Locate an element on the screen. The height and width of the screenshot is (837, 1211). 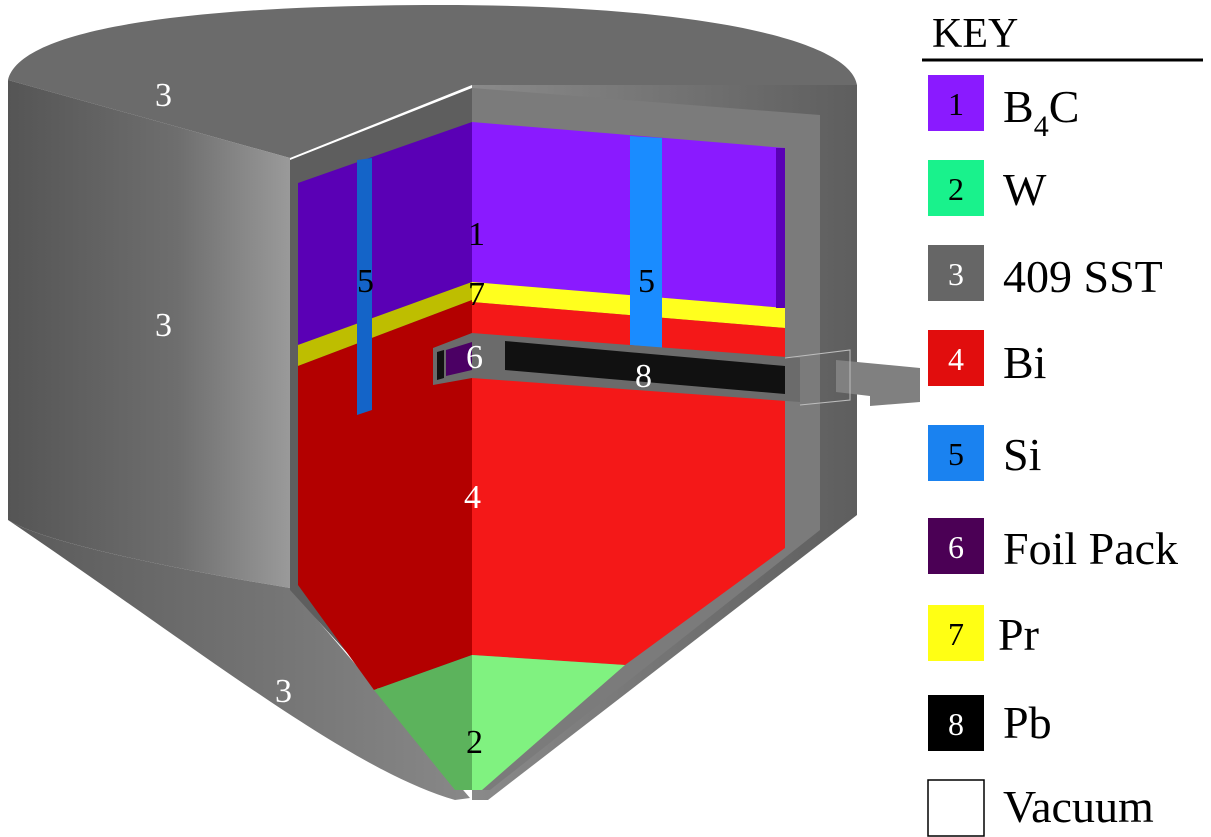
key-label: 409 SST is located at coordinates (1083, 276).